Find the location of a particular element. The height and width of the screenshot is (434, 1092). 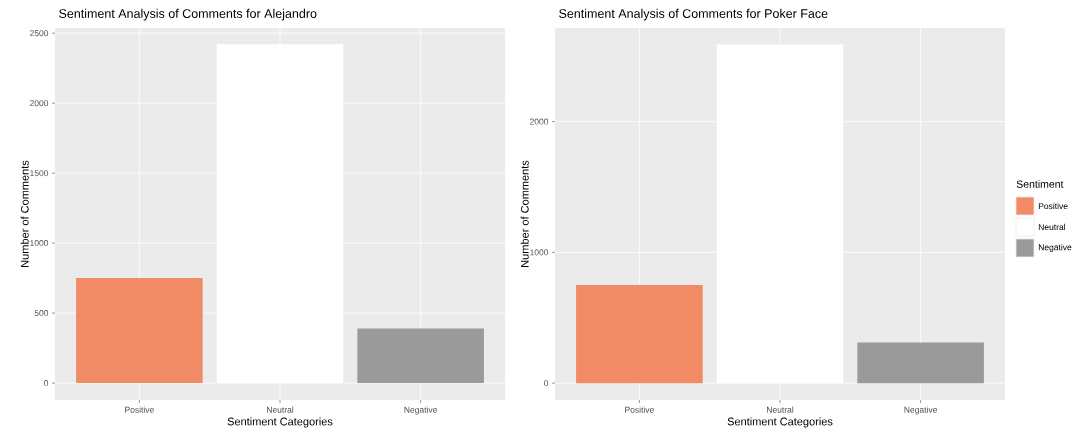

legend-title: Sentiment is located at coordinates (1040, 184).